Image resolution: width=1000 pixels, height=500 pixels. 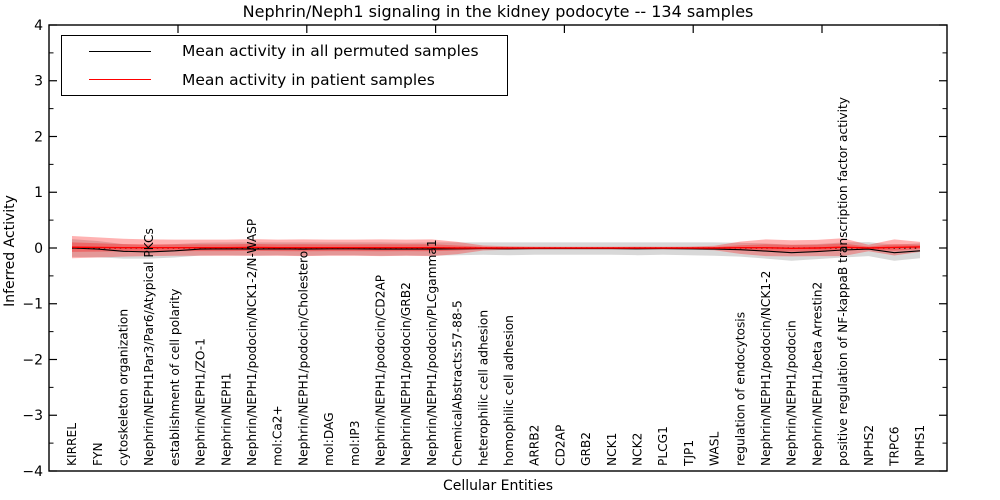 What do you see at coordinates (226, 419) in the screenshot?
I see `x-category-label: Nephrin/NEPH1` at bounding box center [226, 419].